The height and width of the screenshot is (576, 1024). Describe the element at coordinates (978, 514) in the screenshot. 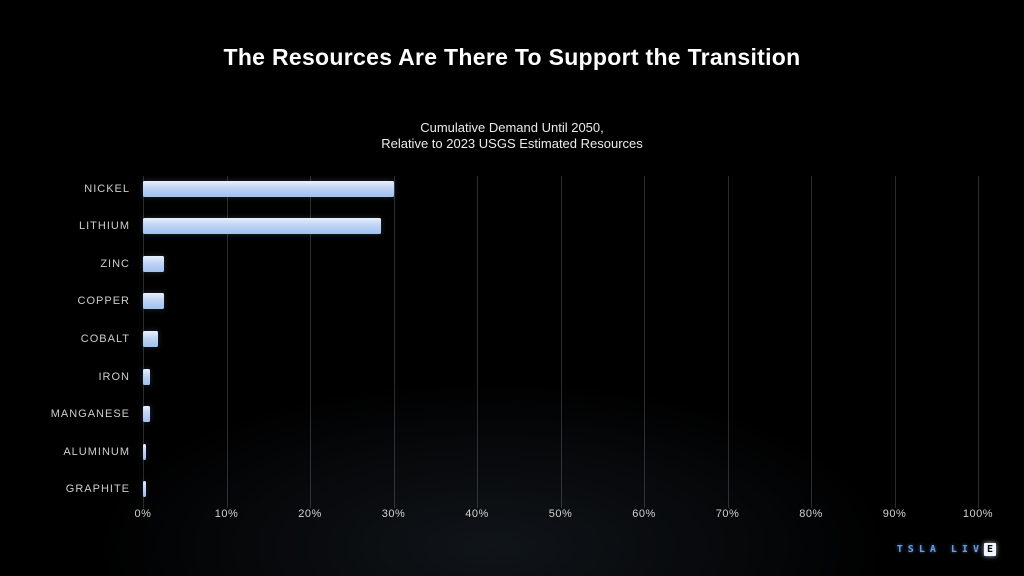

I see `x-tick-label: 100%` at that location.